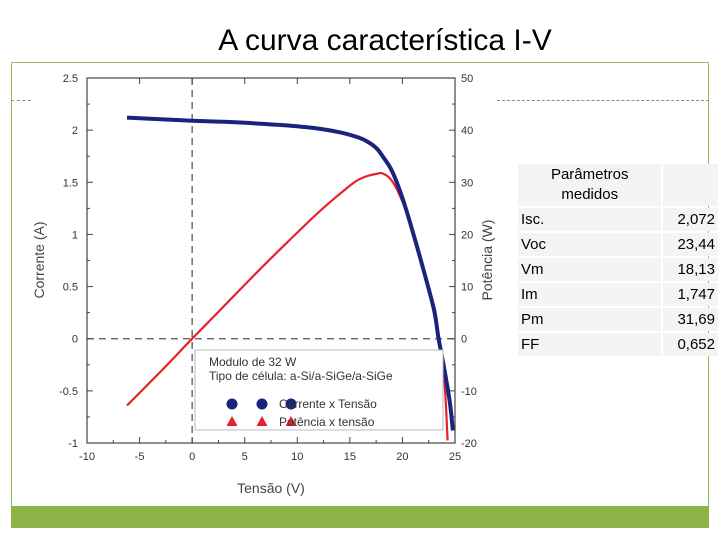  I want to click on parameter-row: Vm 18,13, so click(618, 269).